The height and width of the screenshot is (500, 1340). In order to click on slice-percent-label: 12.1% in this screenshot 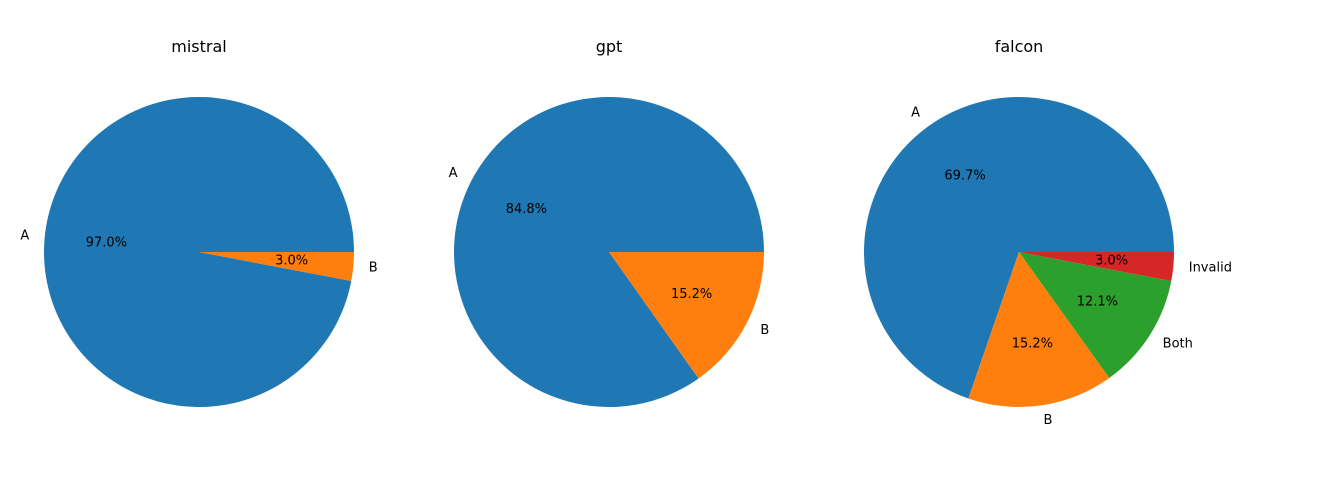, I will do `click(1097, 302)`.